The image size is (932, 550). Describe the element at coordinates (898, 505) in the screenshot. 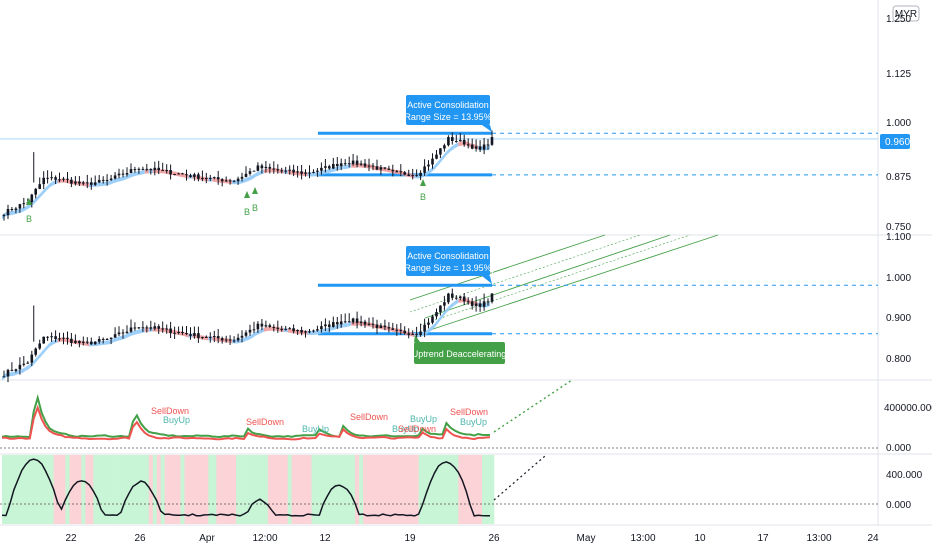

I see `p4-tick: 0.000` at that location.